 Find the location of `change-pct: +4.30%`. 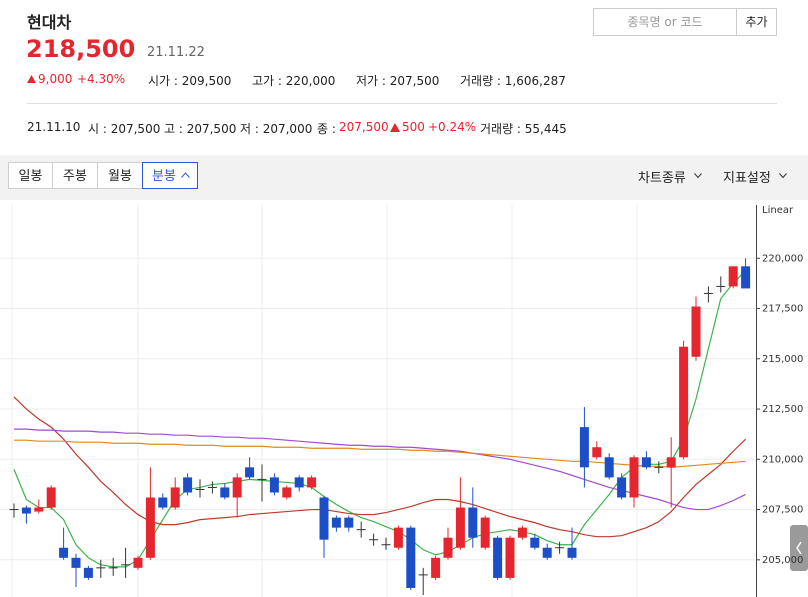

change-pct: +4.30% is located at coordinates (101, 79).